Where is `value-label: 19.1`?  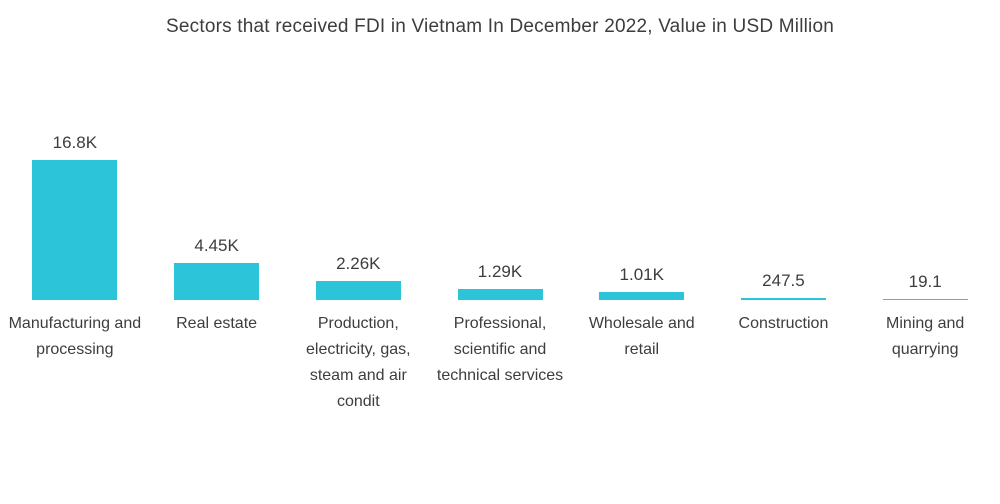 value-label: 19.1 is located at coordinates (925, 281).